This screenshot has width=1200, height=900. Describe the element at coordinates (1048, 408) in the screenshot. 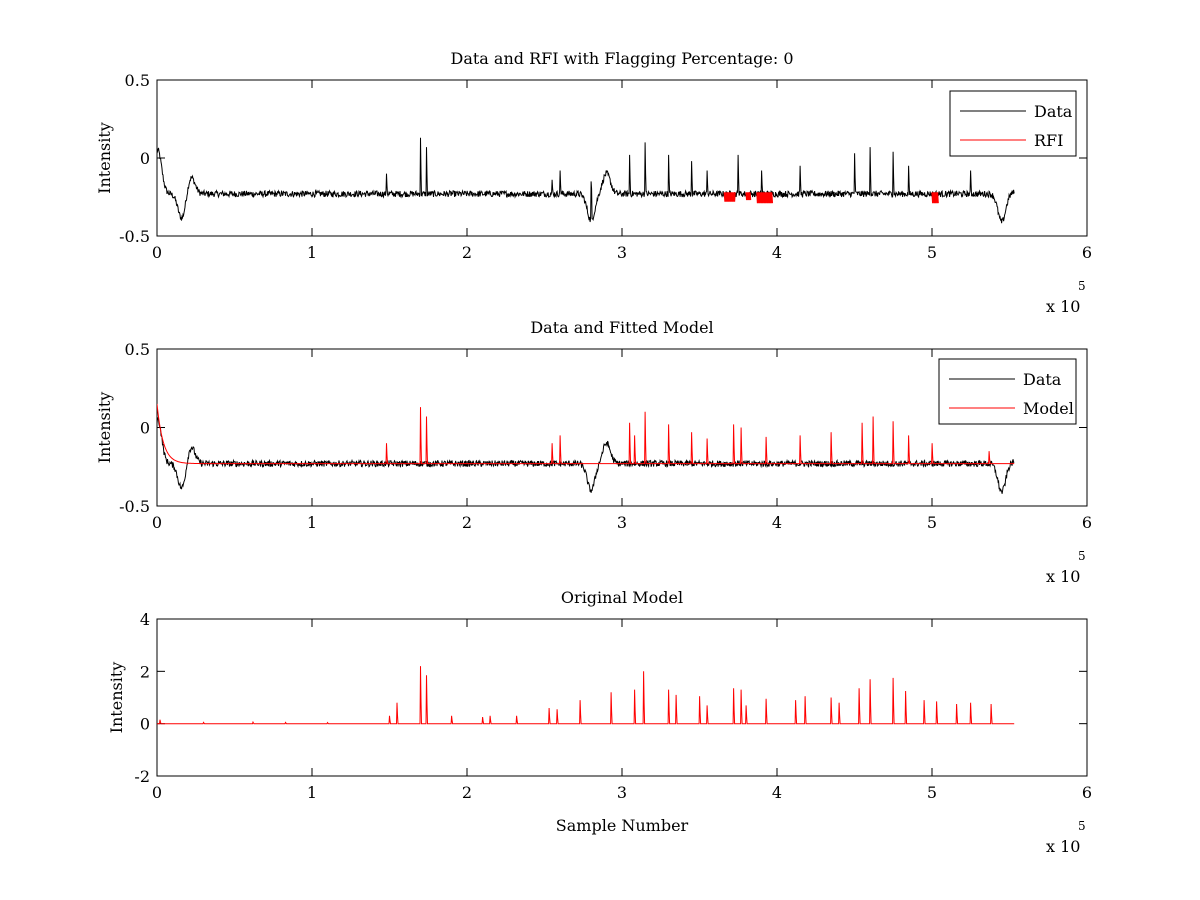

I see `legend-label-model: Model` at that location.